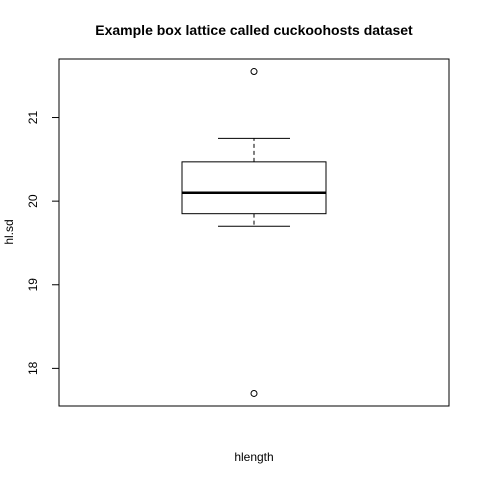 The height and width of the screenshot is (480, 480). Describe the element at coordinates (9, 231) in the screenshot. I see `y-axis-label: hl.sd` at that location.